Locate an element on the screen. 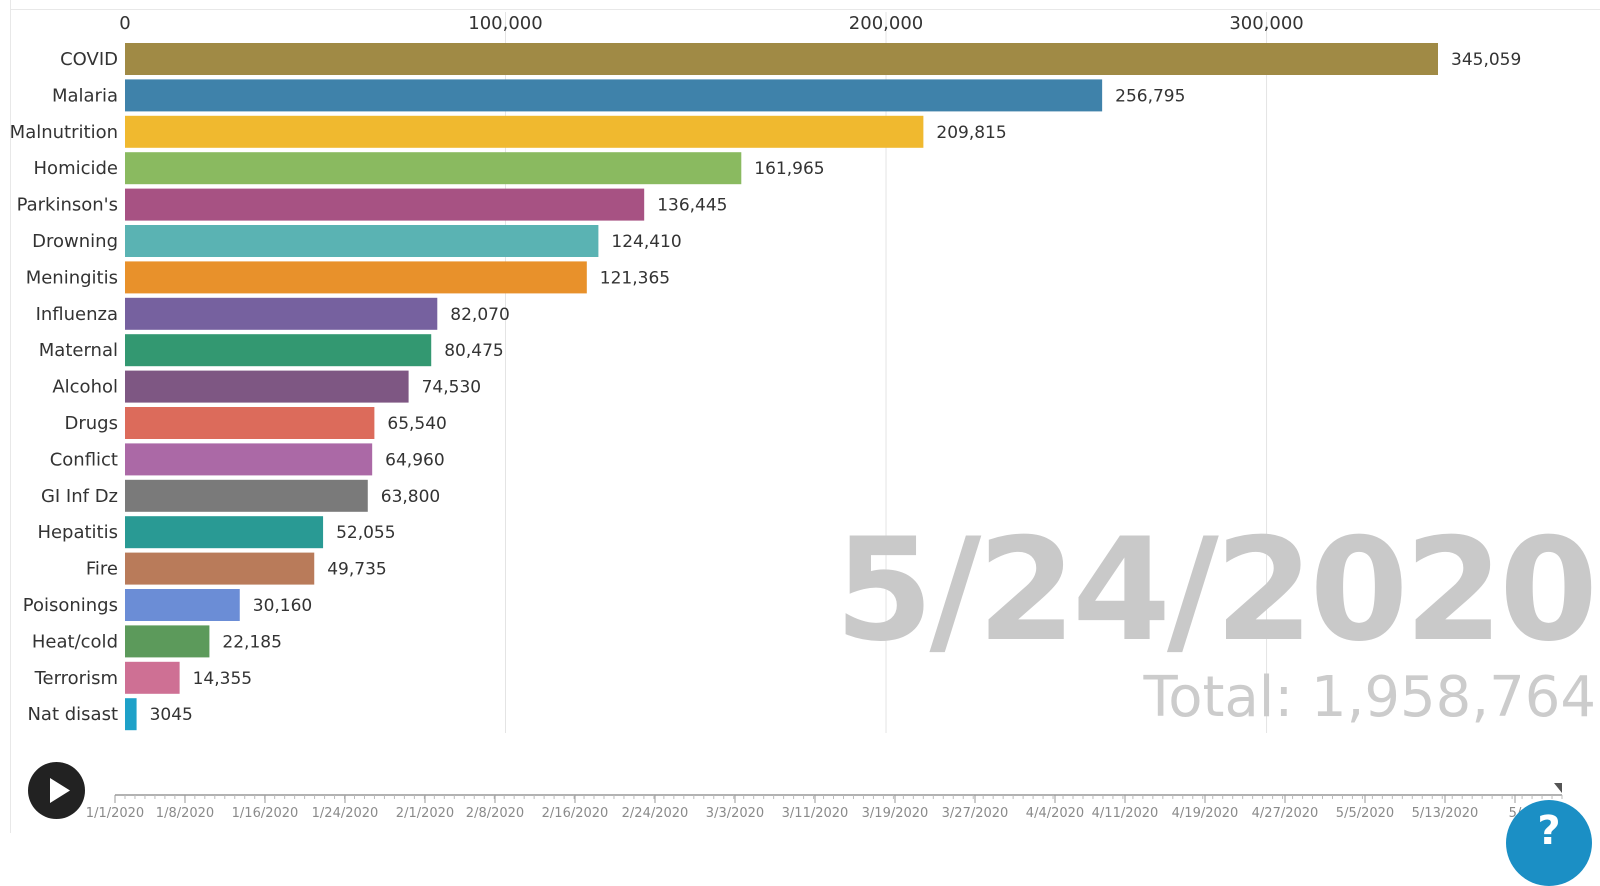 This screenshot has width=1600, height=886. timeline-label: 1/1/2020 is located at coordinates (115, 813).